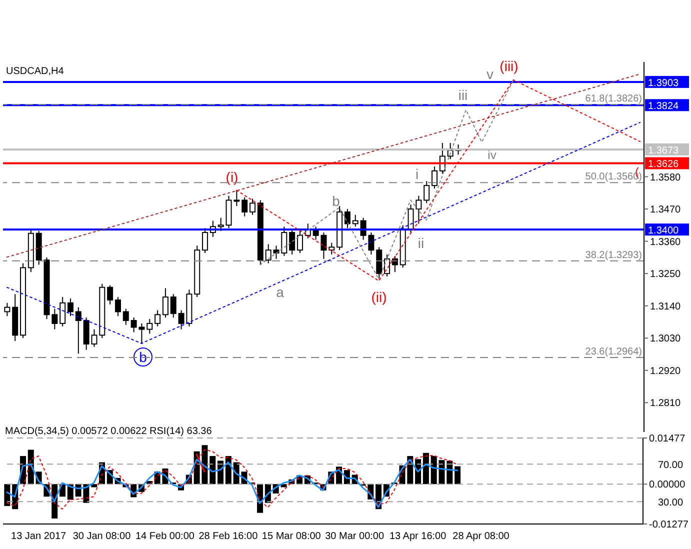  What do you see at coordinates (490, 74) in the screenshot?
I see `annotation: v` at bounding box center [490, 74].